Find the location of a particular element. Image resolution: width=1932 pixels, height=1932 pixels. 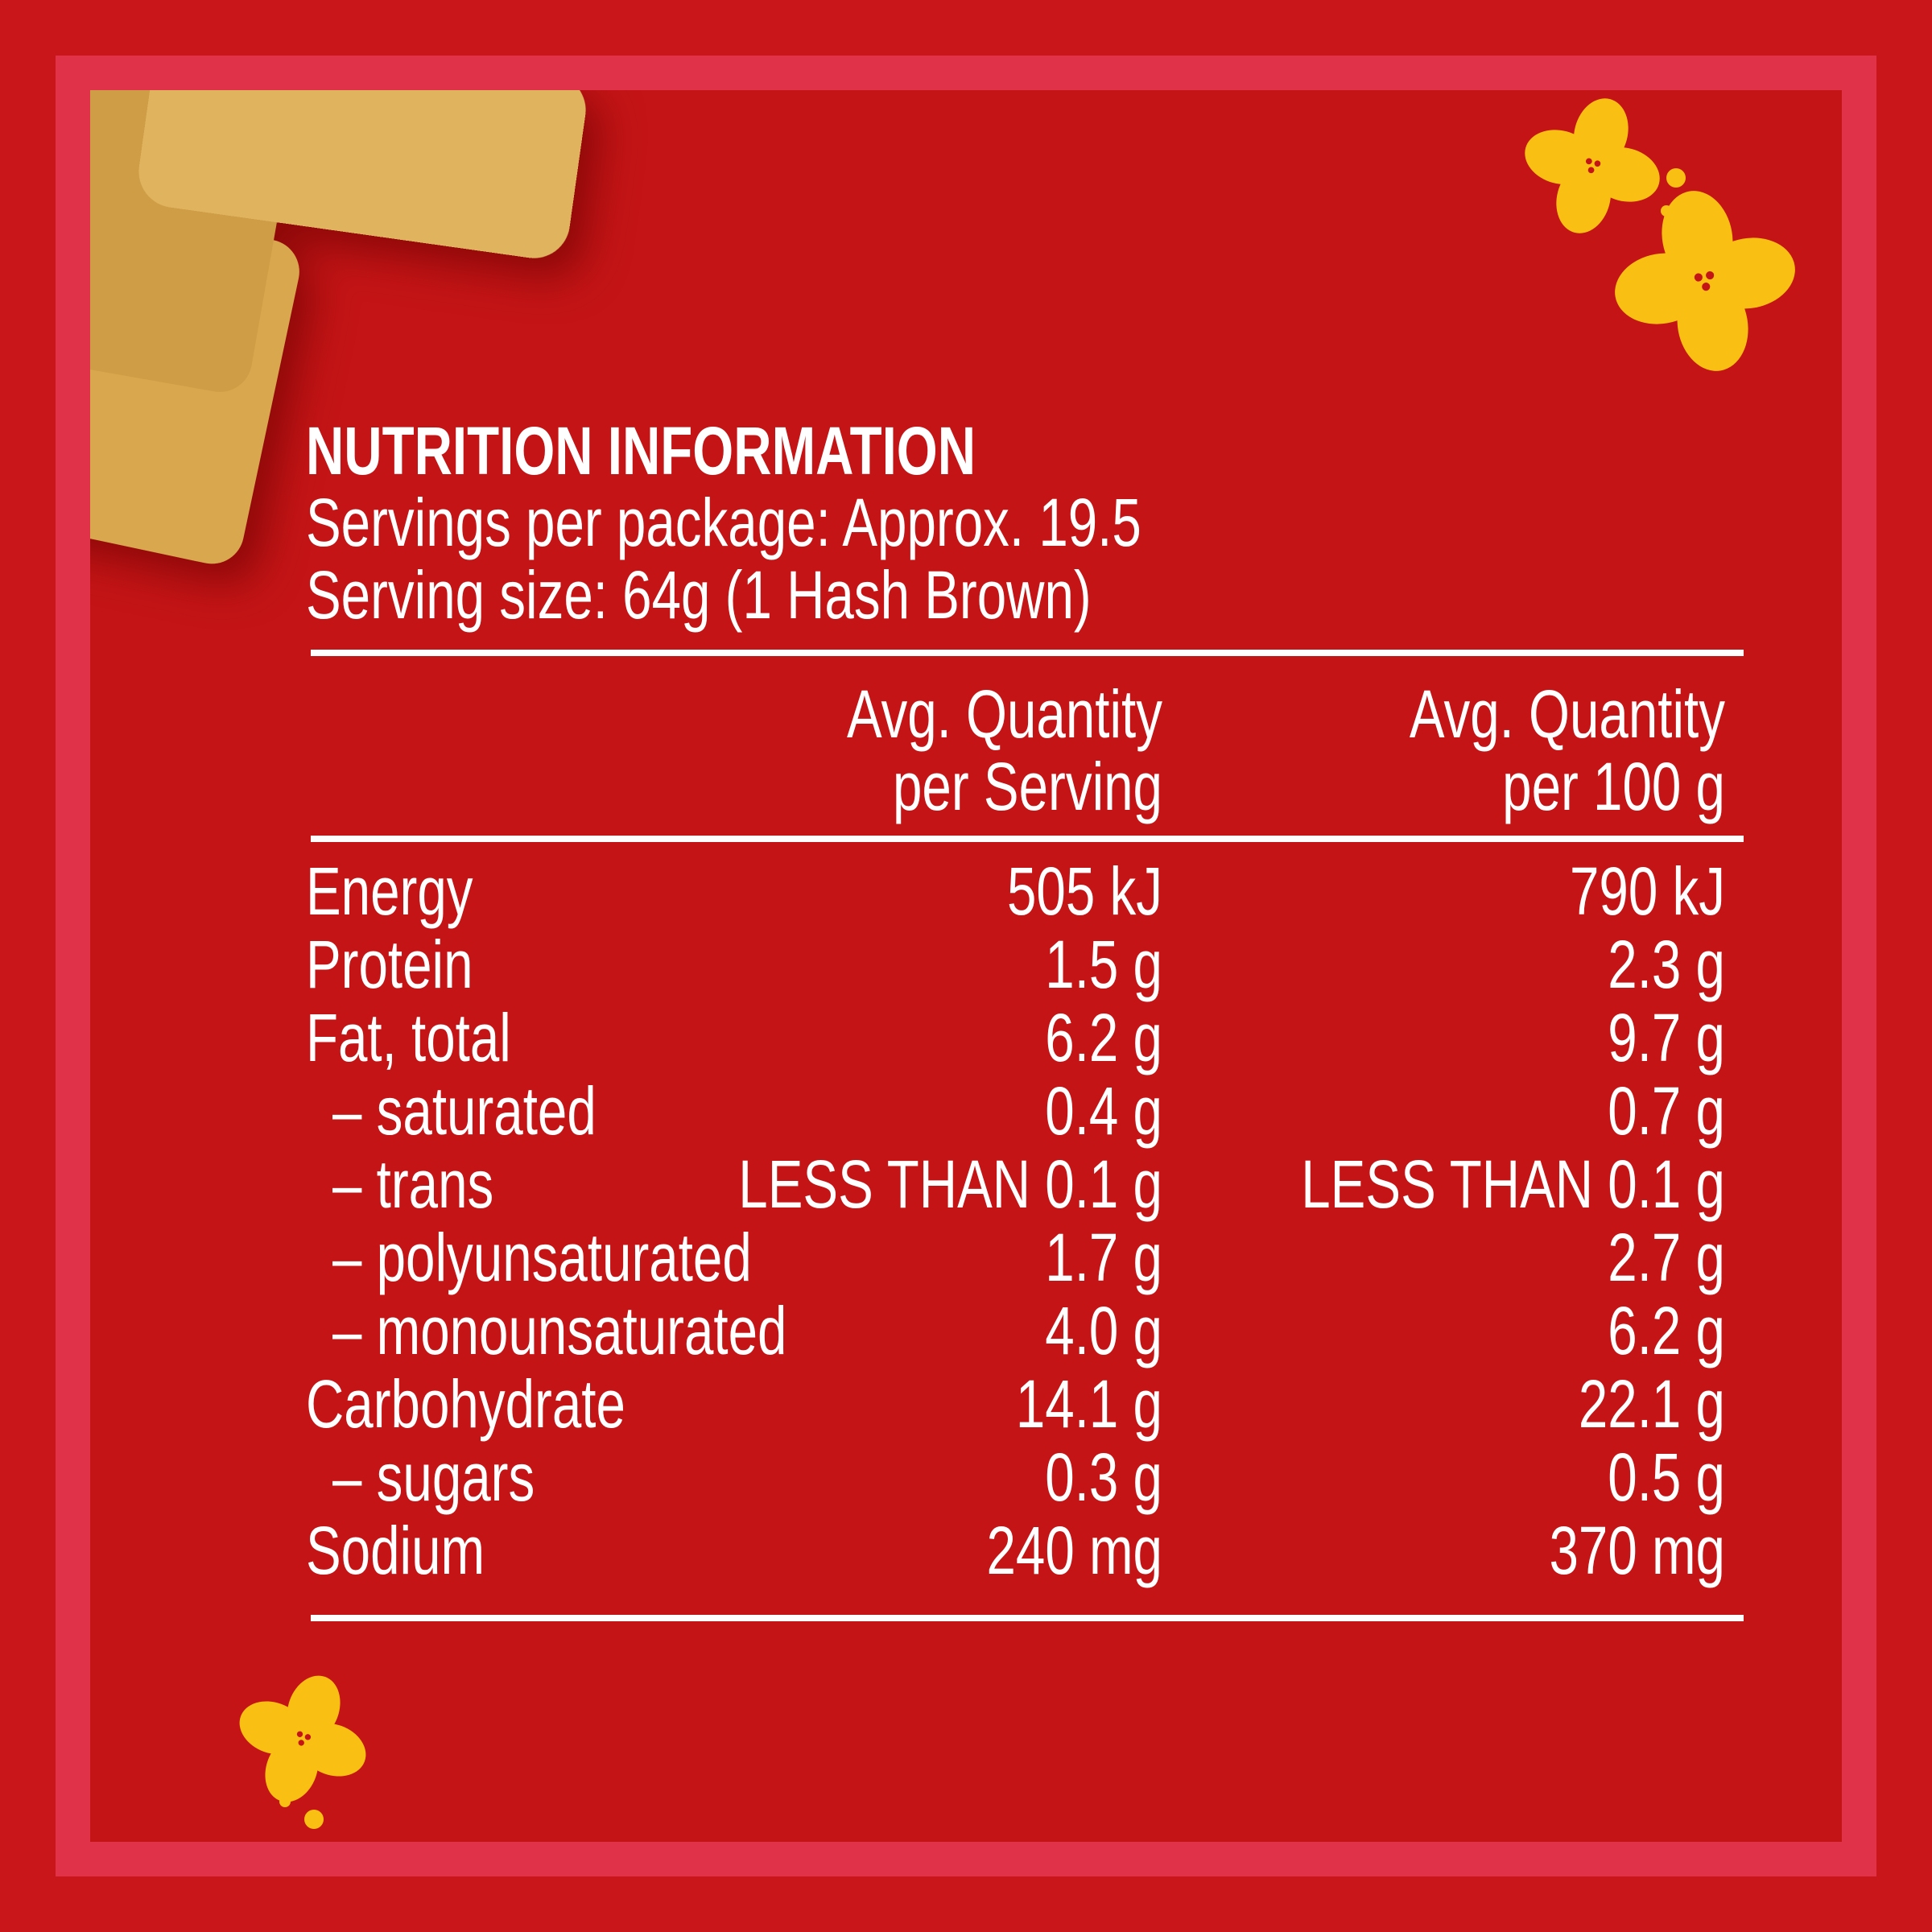

per-serving: 505 kJ is located at coordinates (1084, 891).